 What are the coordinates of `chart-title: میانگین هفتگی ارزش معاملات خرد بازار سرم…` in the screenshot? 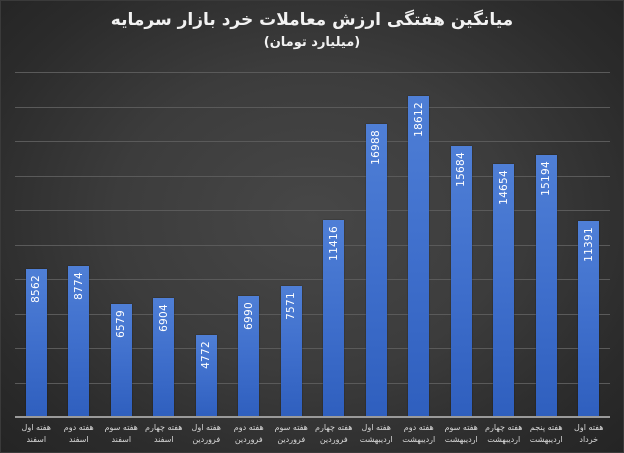 It's located at (312, 20).